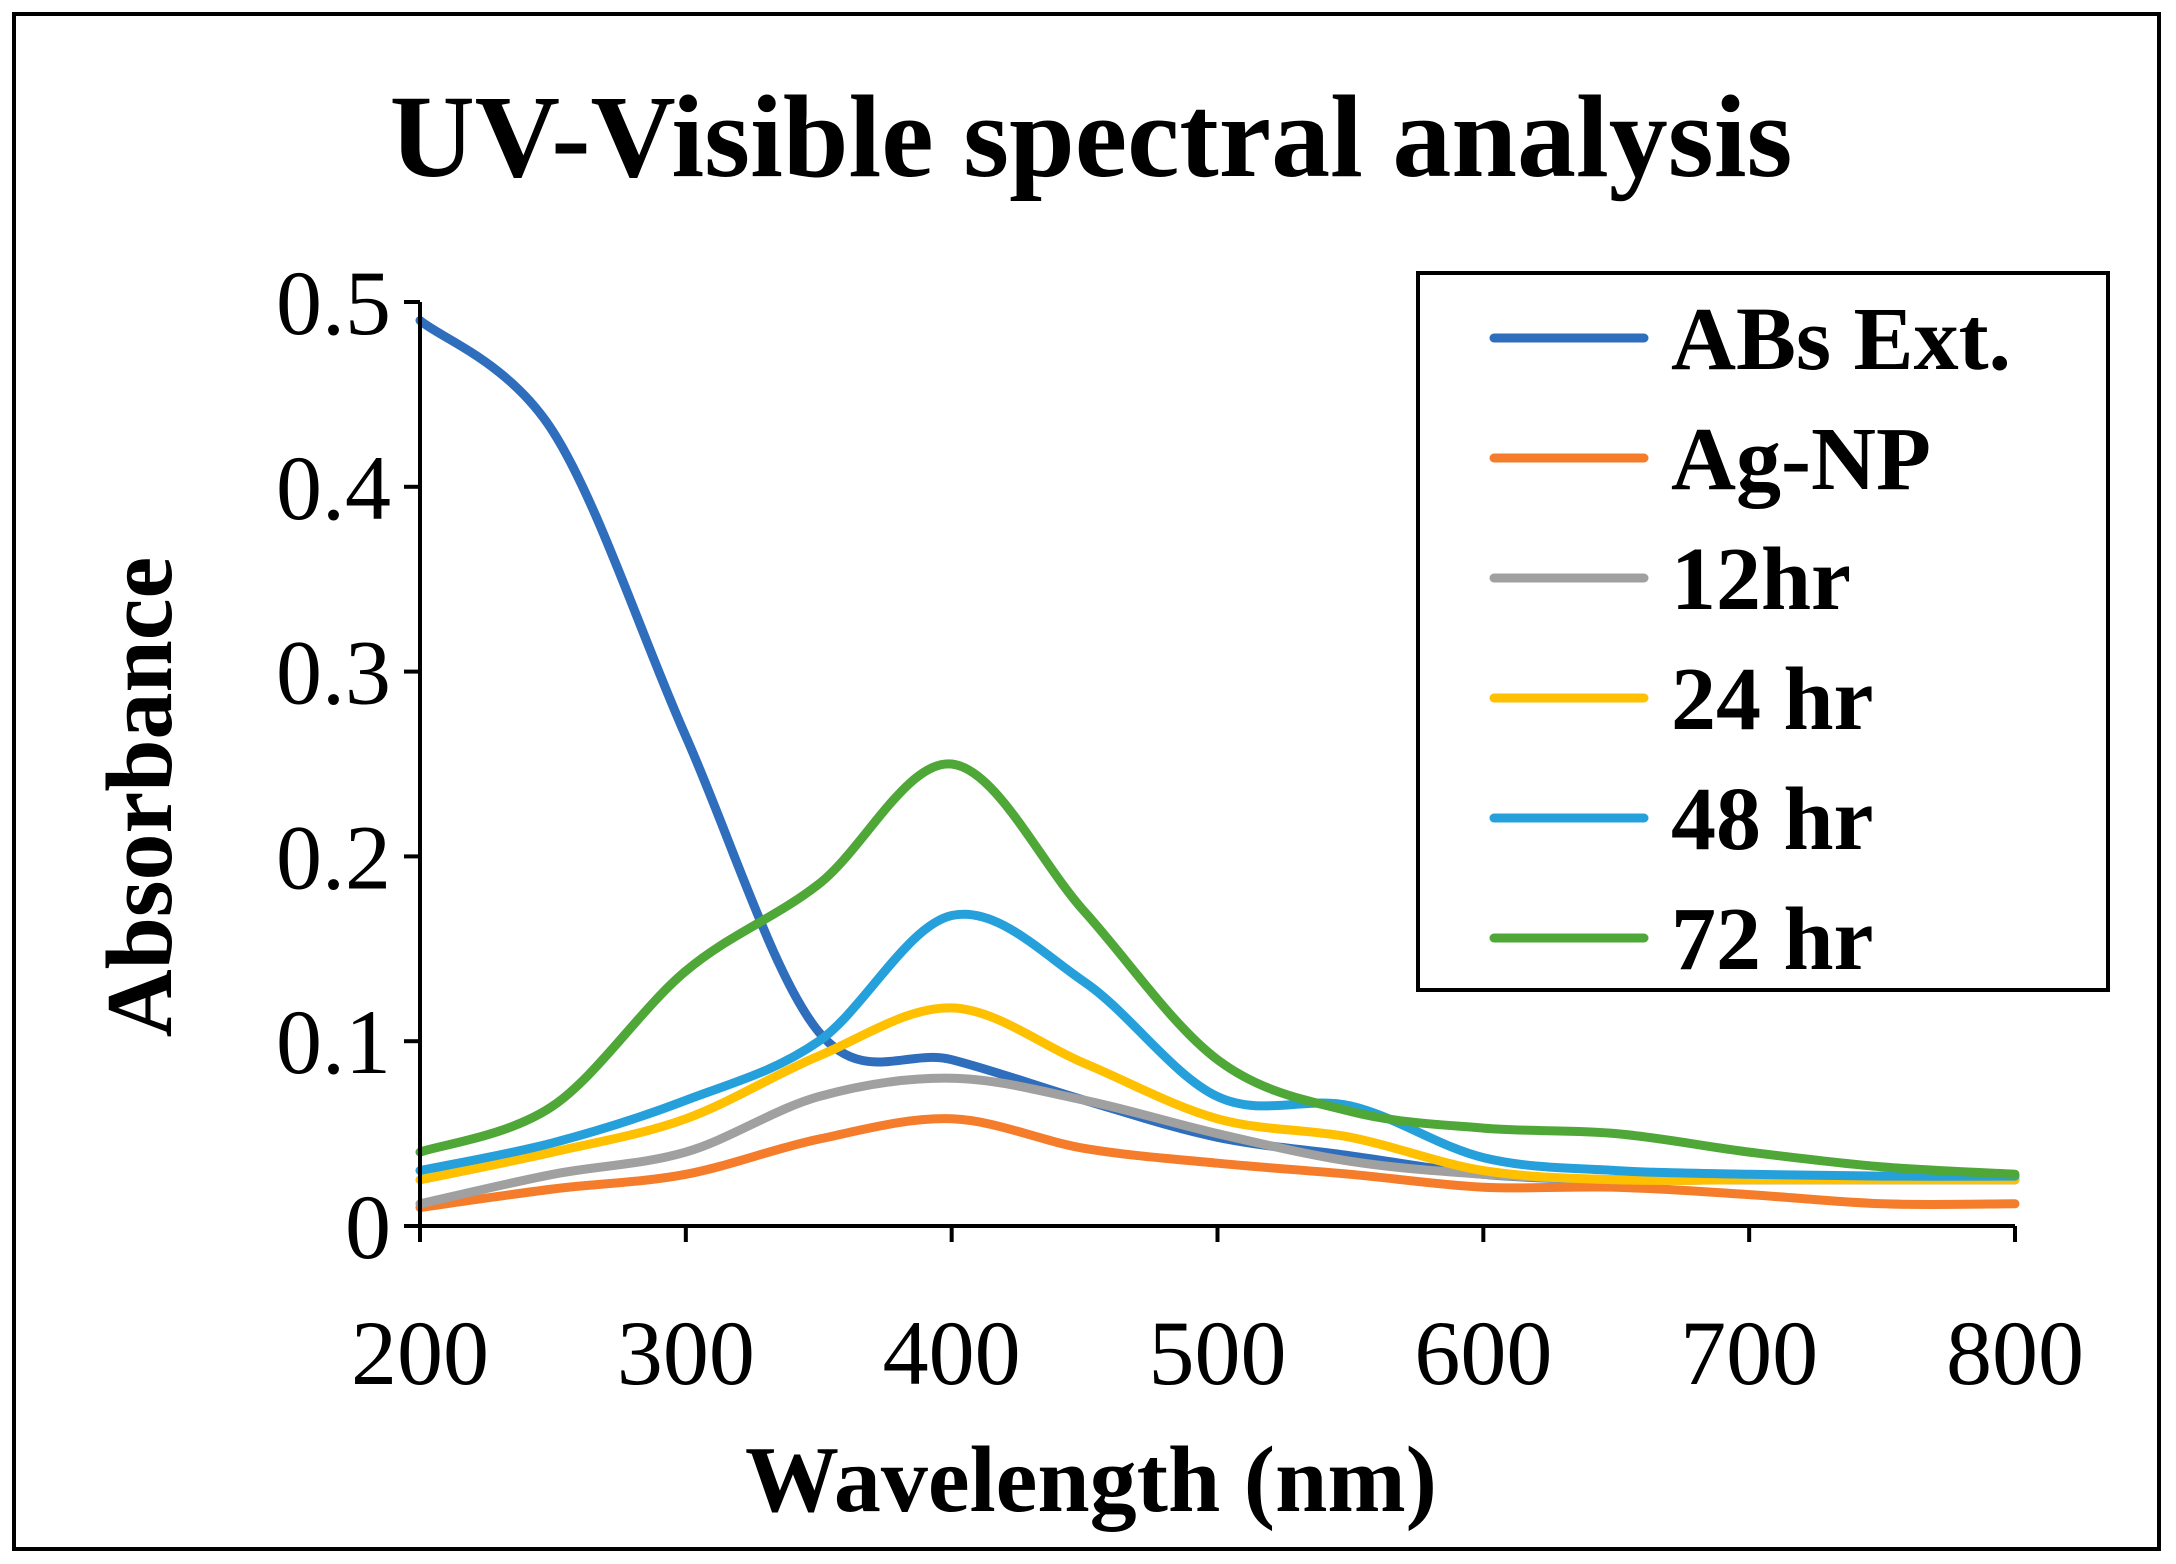 Image resolution: width=2176 pixels, height=1564 pixels. I want to click on x-tick-label: 500, so click(1218, 1353).